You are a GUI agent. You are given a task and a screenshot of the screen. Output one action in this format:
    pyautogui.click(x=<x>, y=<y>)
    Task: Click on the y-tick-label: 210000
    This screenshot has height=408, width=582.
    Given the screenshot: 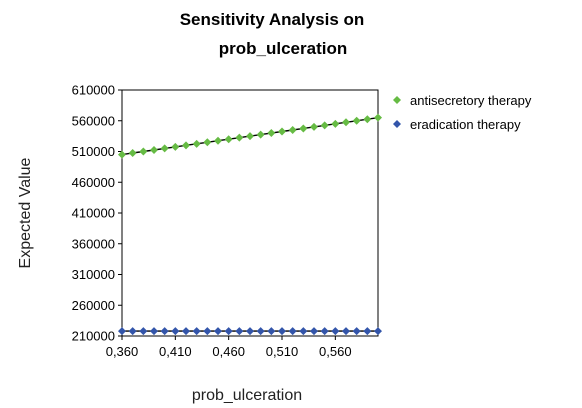 What is the action you would take?
    pyautogui.click(x=93, y=336)
    